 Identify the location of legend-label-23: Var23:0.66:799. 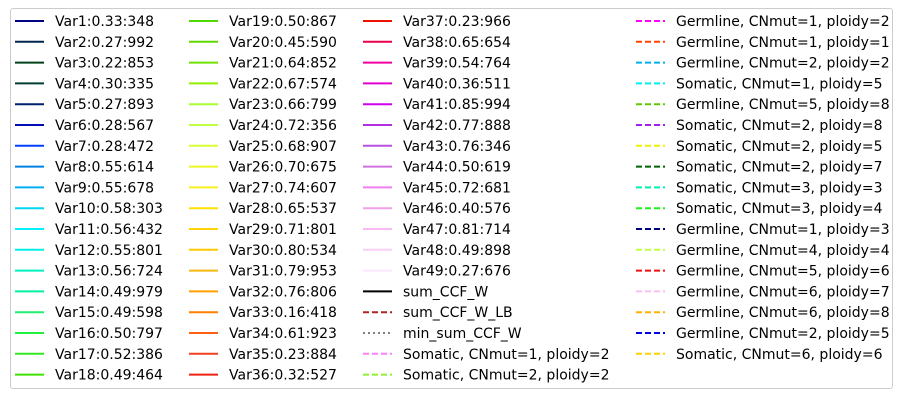
(283, 105).